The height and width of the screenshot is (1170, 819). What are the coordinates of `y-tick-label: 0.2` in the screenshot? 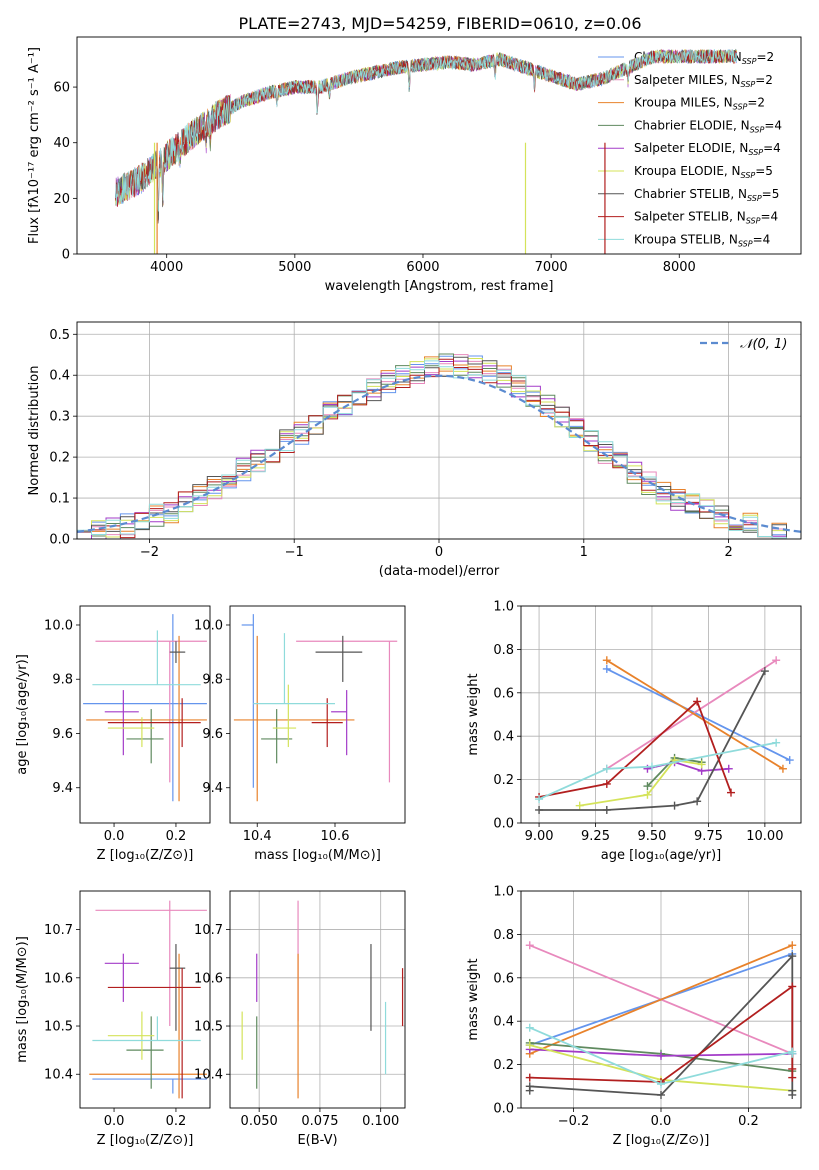 It's located at (59, 458).